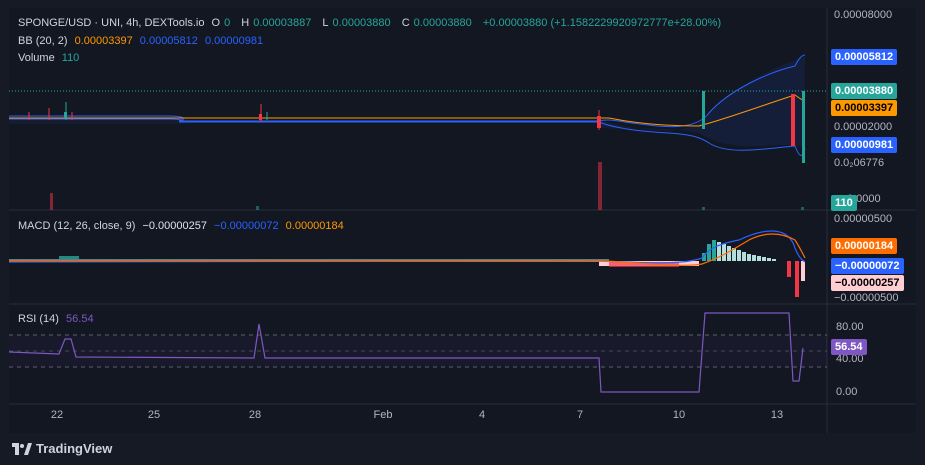 The image size is (925, 465). What do you see at coordinates (103, 41) in the screenshot?
I see `bb-basis-value: 0.00003397` at bounding box center [103, 41].